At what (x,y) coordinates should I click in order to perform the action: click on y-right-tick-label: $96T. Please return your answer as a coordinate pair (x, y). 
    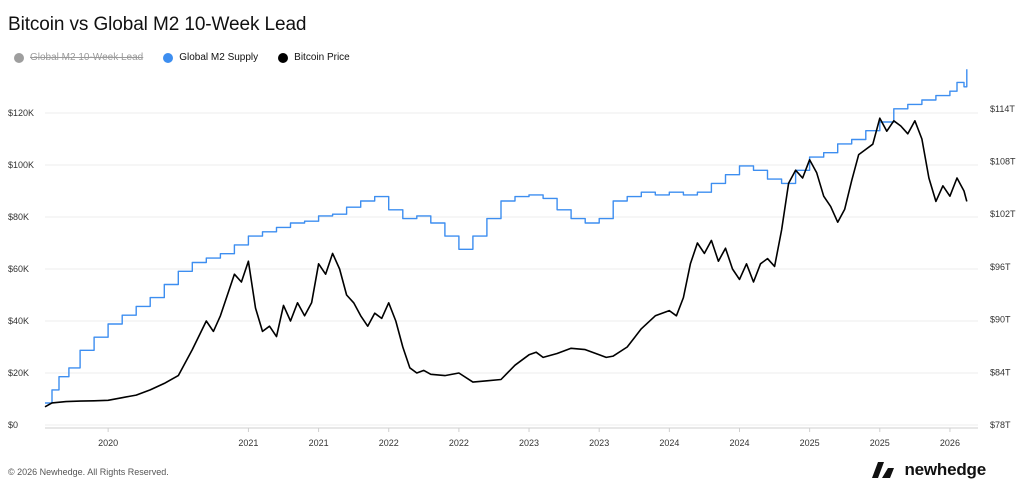
    Looking at the image, I should click on (1000, 267).